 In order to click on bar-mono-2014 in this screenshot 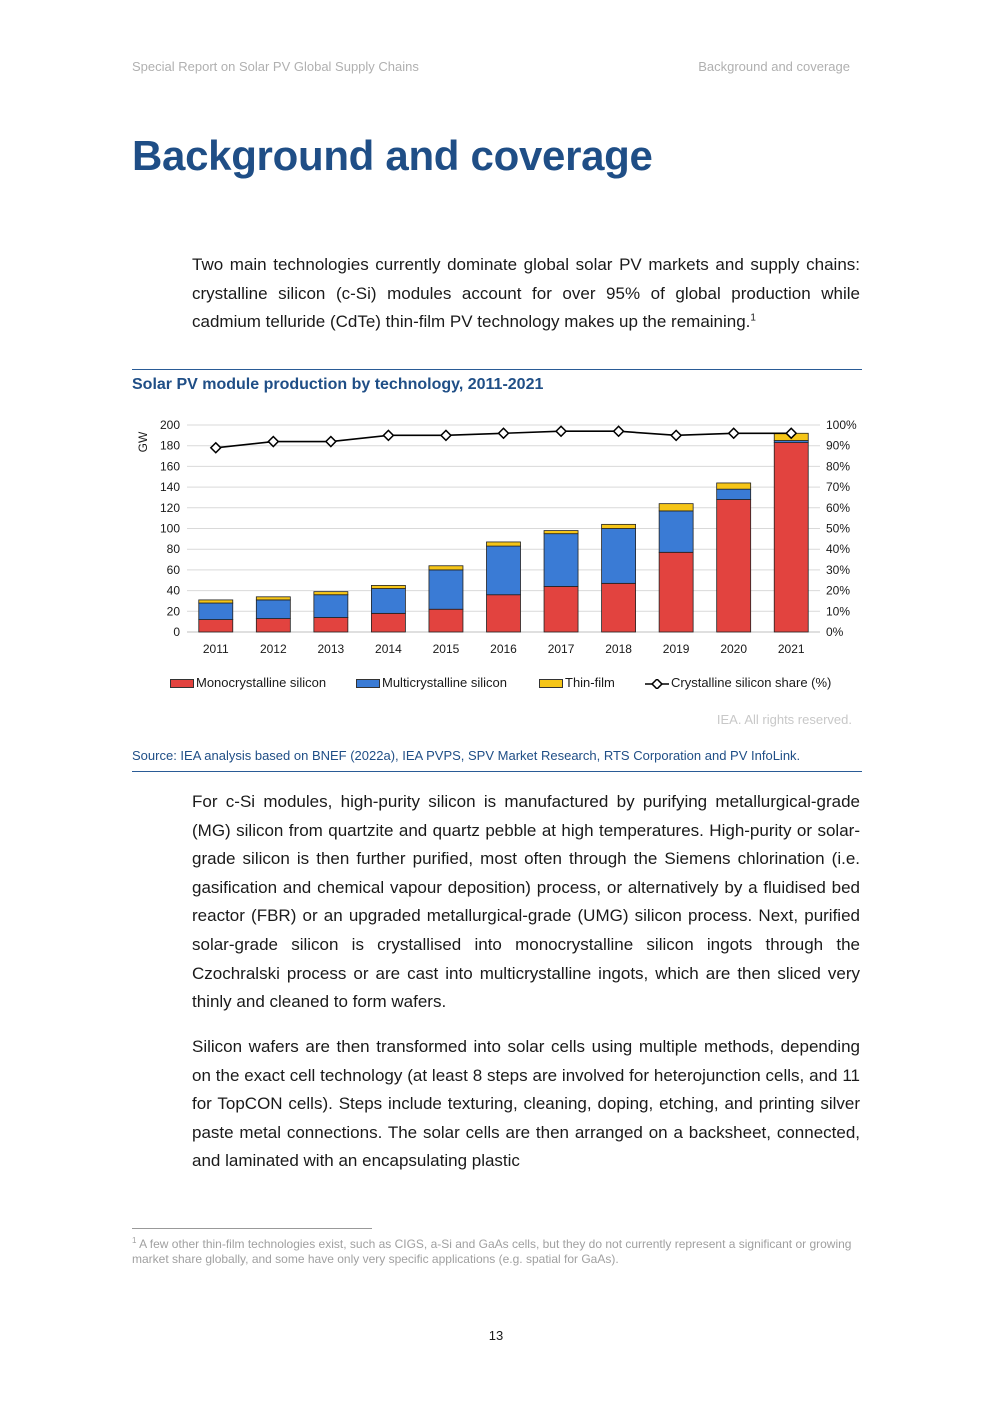, I will do `click(388, 622)`.